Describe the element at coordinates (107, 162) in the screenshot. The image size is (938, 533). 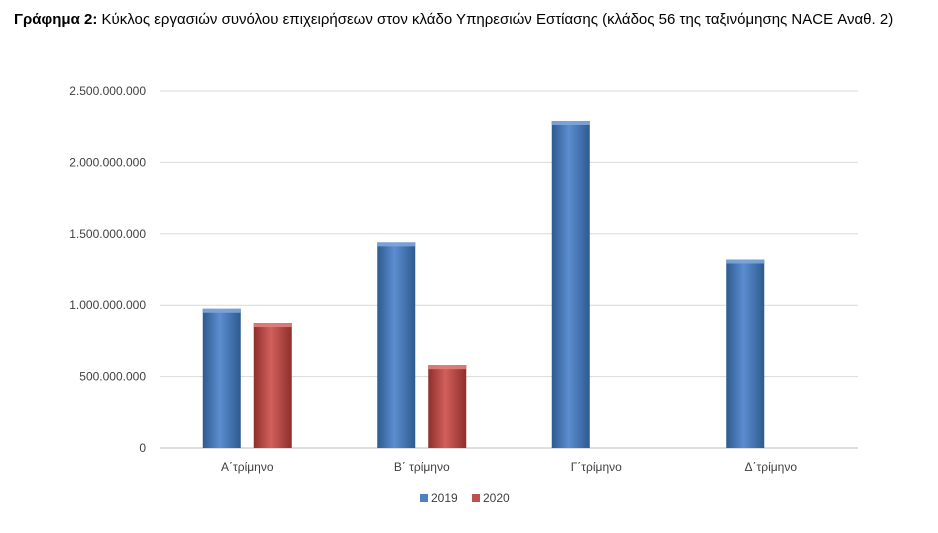
I see `y-tick-label: 2.000.000.000` at that location.